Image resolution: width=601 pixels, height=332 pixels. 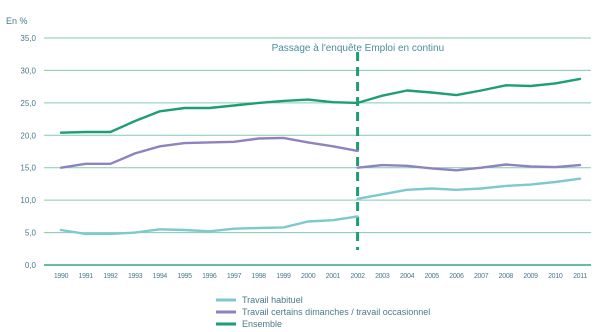 What do you see at coordinates (555, 276) in the screenshot?
I see `x-tick-label-2010: 2010` at bounding box center [555, 276].